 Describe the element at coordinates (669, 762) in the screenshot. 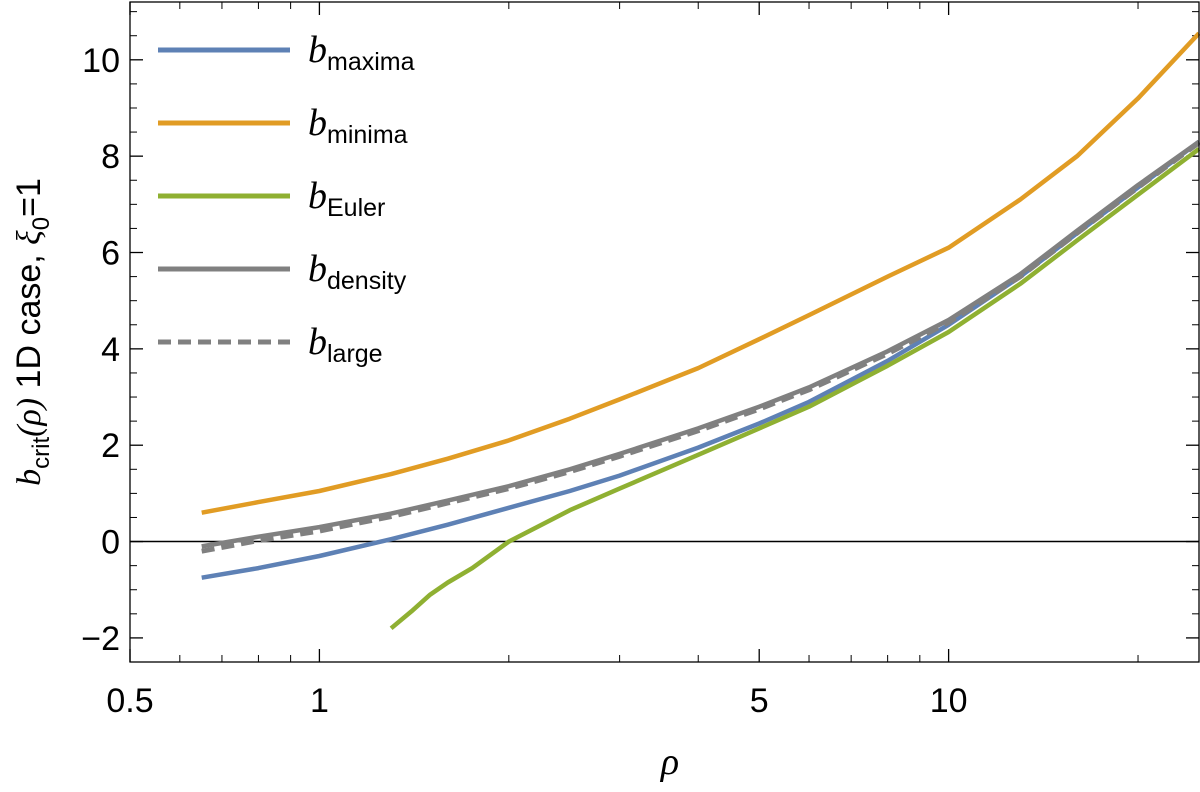

I see `x-axis-title: ρ` at that location.